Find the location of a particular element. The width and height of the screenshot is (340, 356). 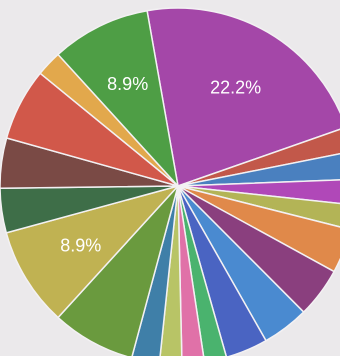

pie-slice-label-0: 22.2% is located at coordinates (235, 88).